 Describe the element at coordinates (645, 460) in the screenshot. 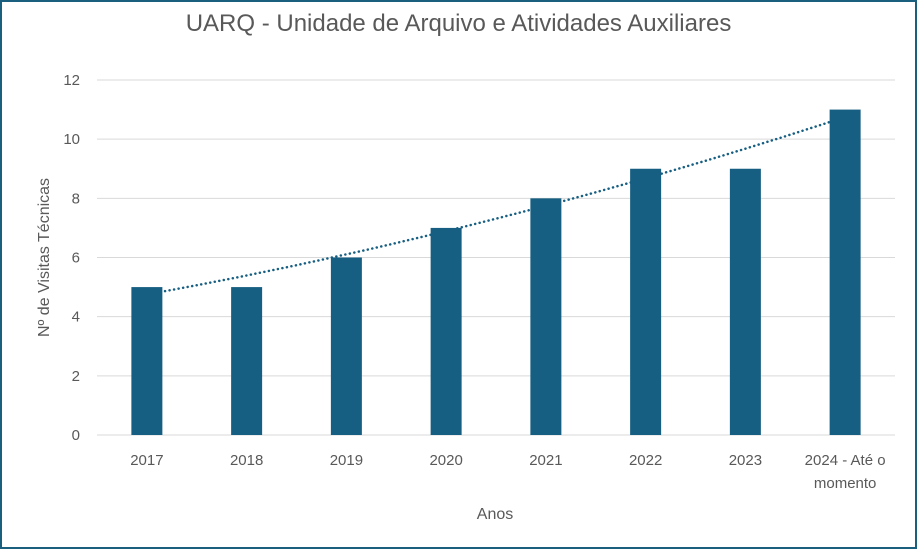

I see `x-tick-label: 2022` at that location.